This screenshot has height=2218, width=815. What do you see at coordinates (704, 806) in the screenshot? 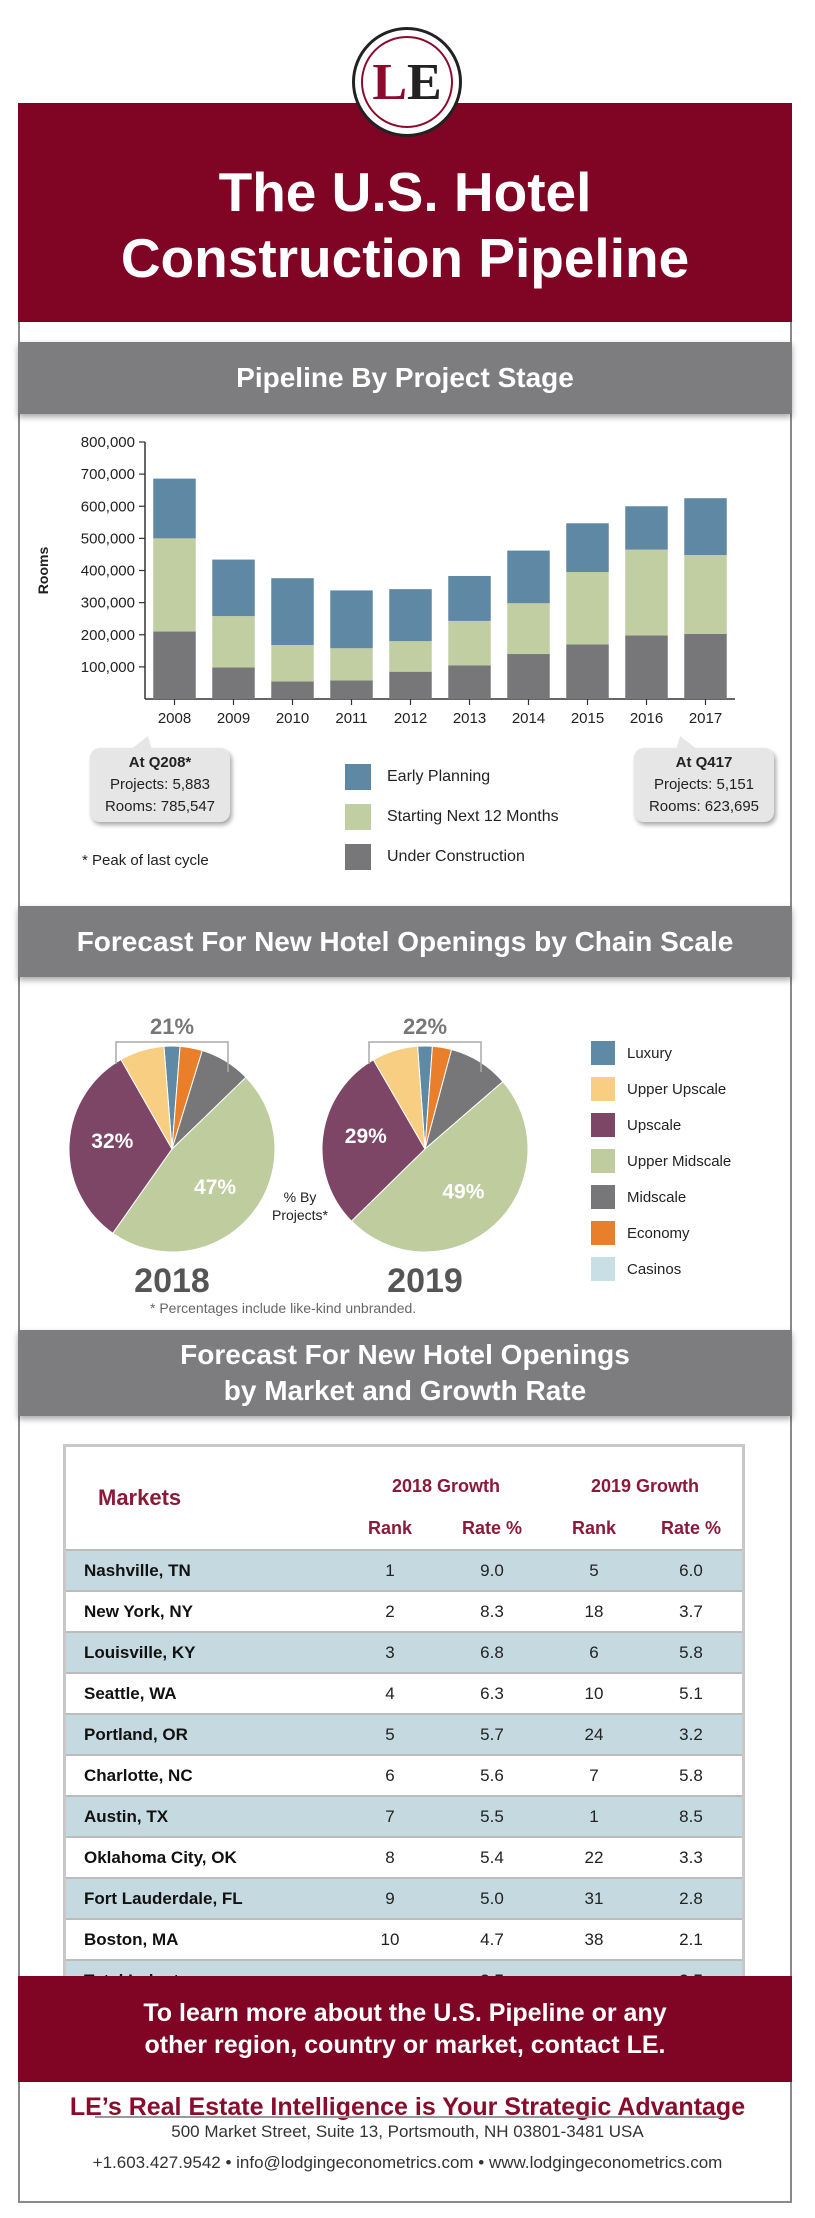
I see `callout-q417-rooms: Rooms: 623,695` at bounding box center [704, 806].